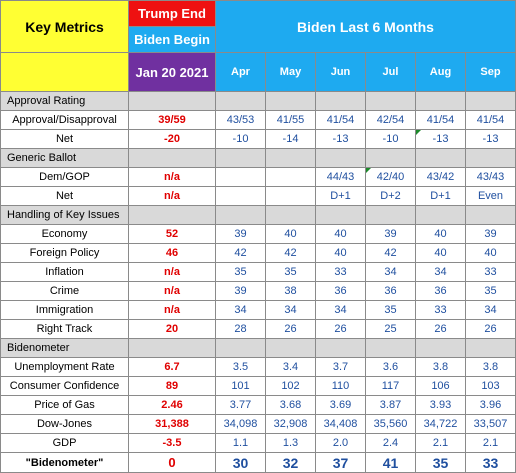 The height and width of the screenshot is (473, 516). I want to click on metric-label: Dow-Jones, so click(64, 424).